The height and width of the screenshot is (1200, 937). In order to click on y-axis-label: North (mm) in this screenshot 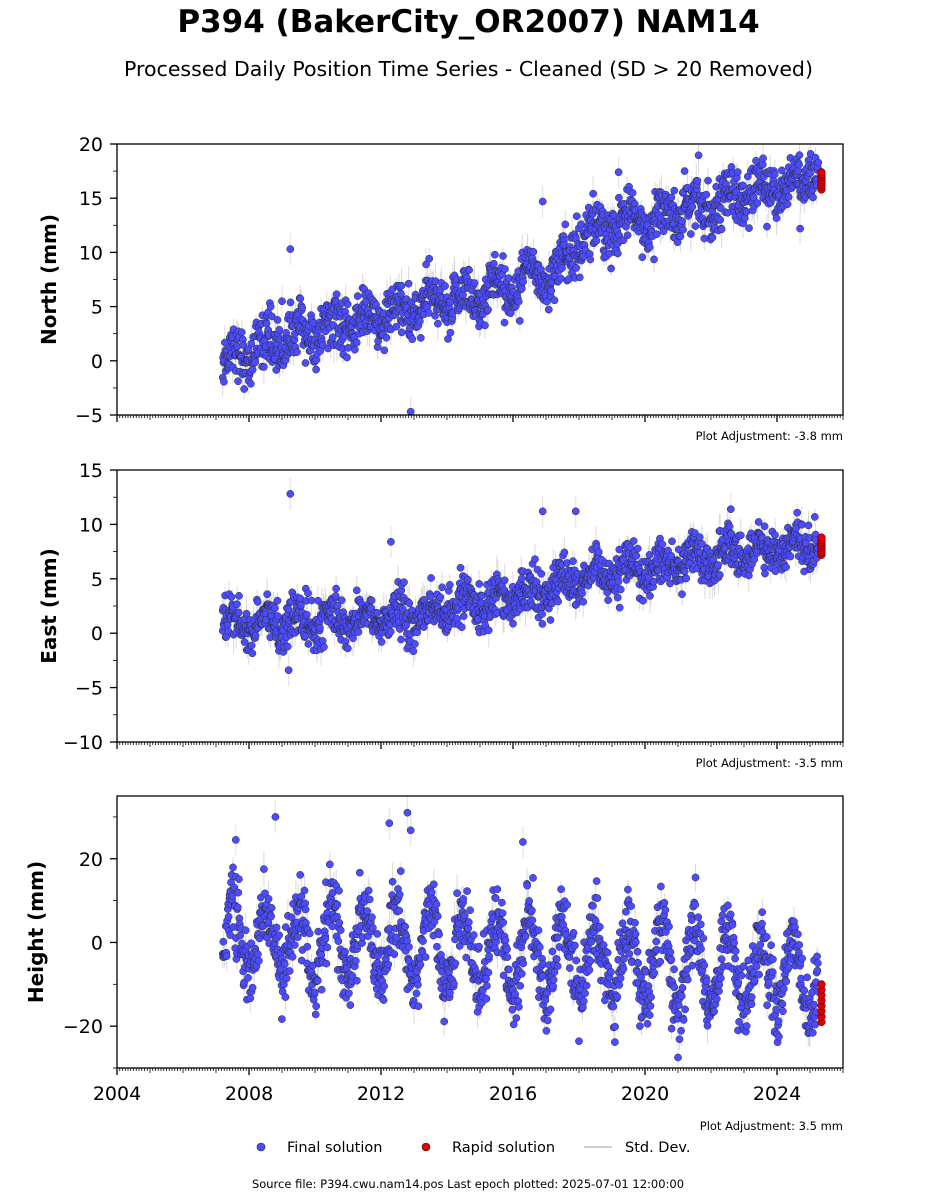, I will do `click(49, 279)`.